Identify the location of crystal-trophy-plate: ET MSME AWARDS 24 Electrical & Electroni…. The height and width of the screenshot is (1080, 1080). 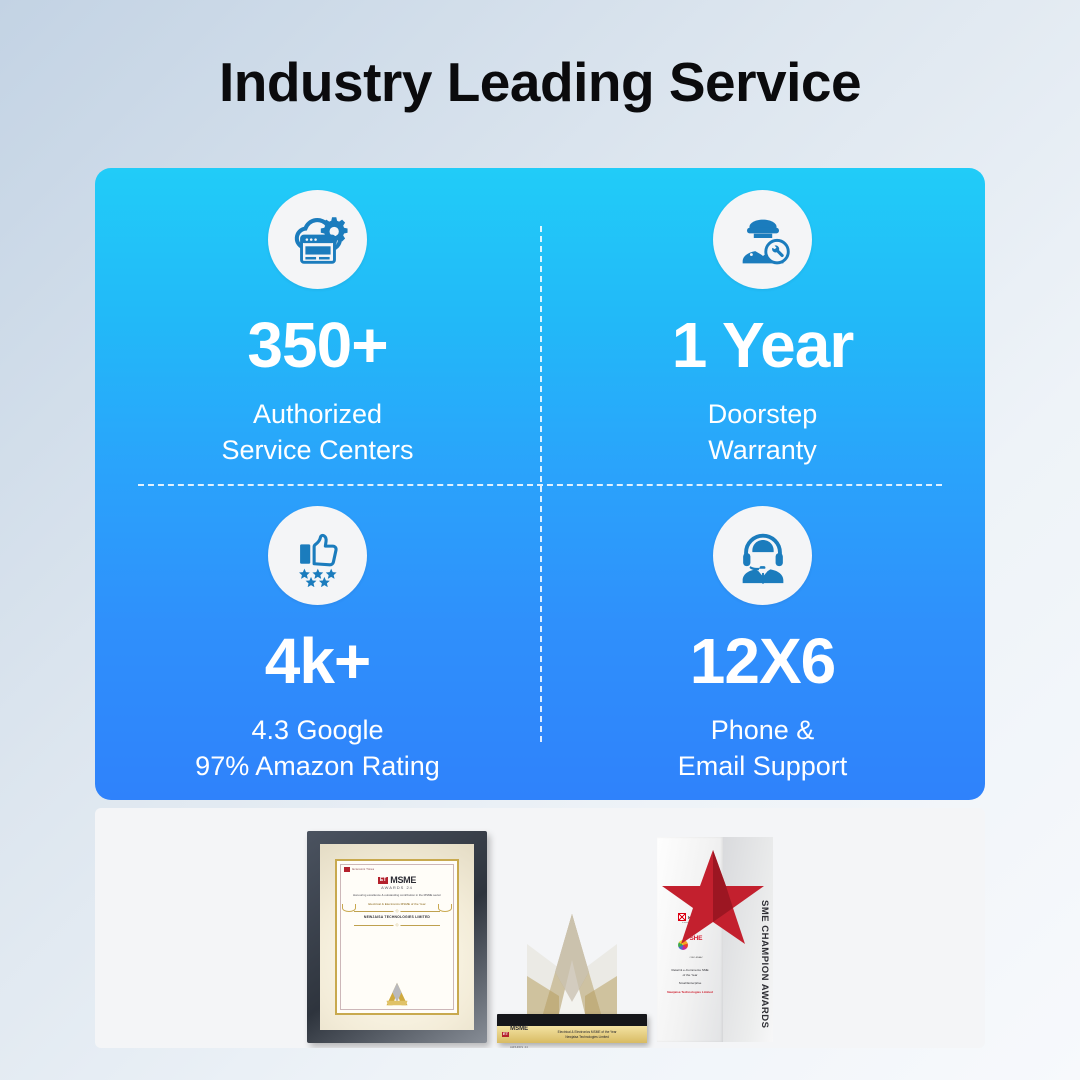
(572, 1037).